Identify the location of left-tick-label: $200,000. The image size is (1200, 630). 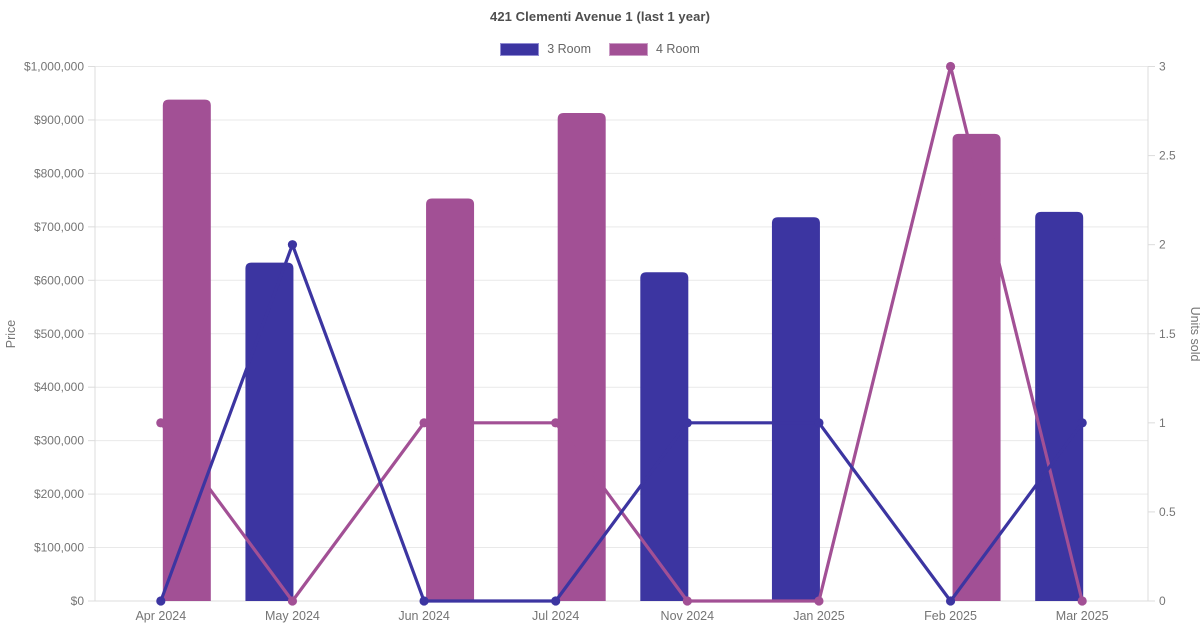
(59, 494).